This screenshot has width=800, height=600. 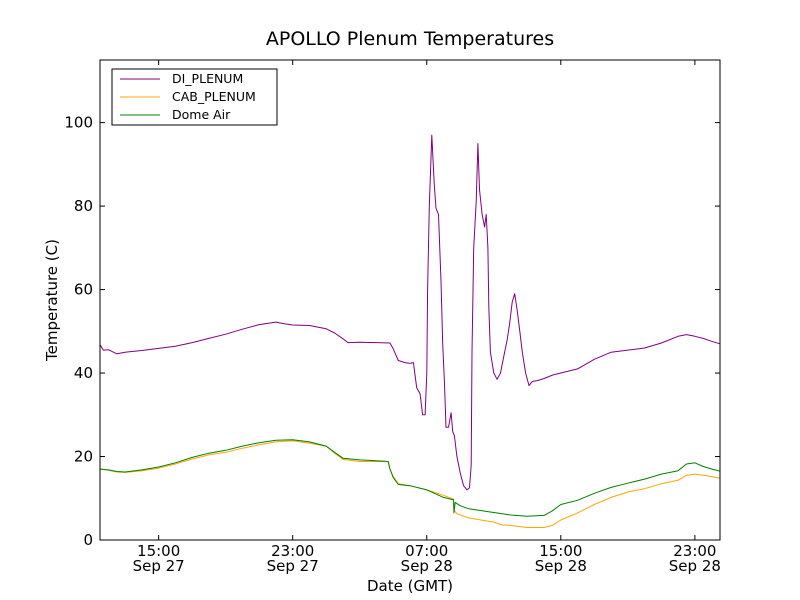 What do you see at coordinates (83, 373) in the screenshot?
I see `y-tick-label: 40` at bounding box center [83, 373].